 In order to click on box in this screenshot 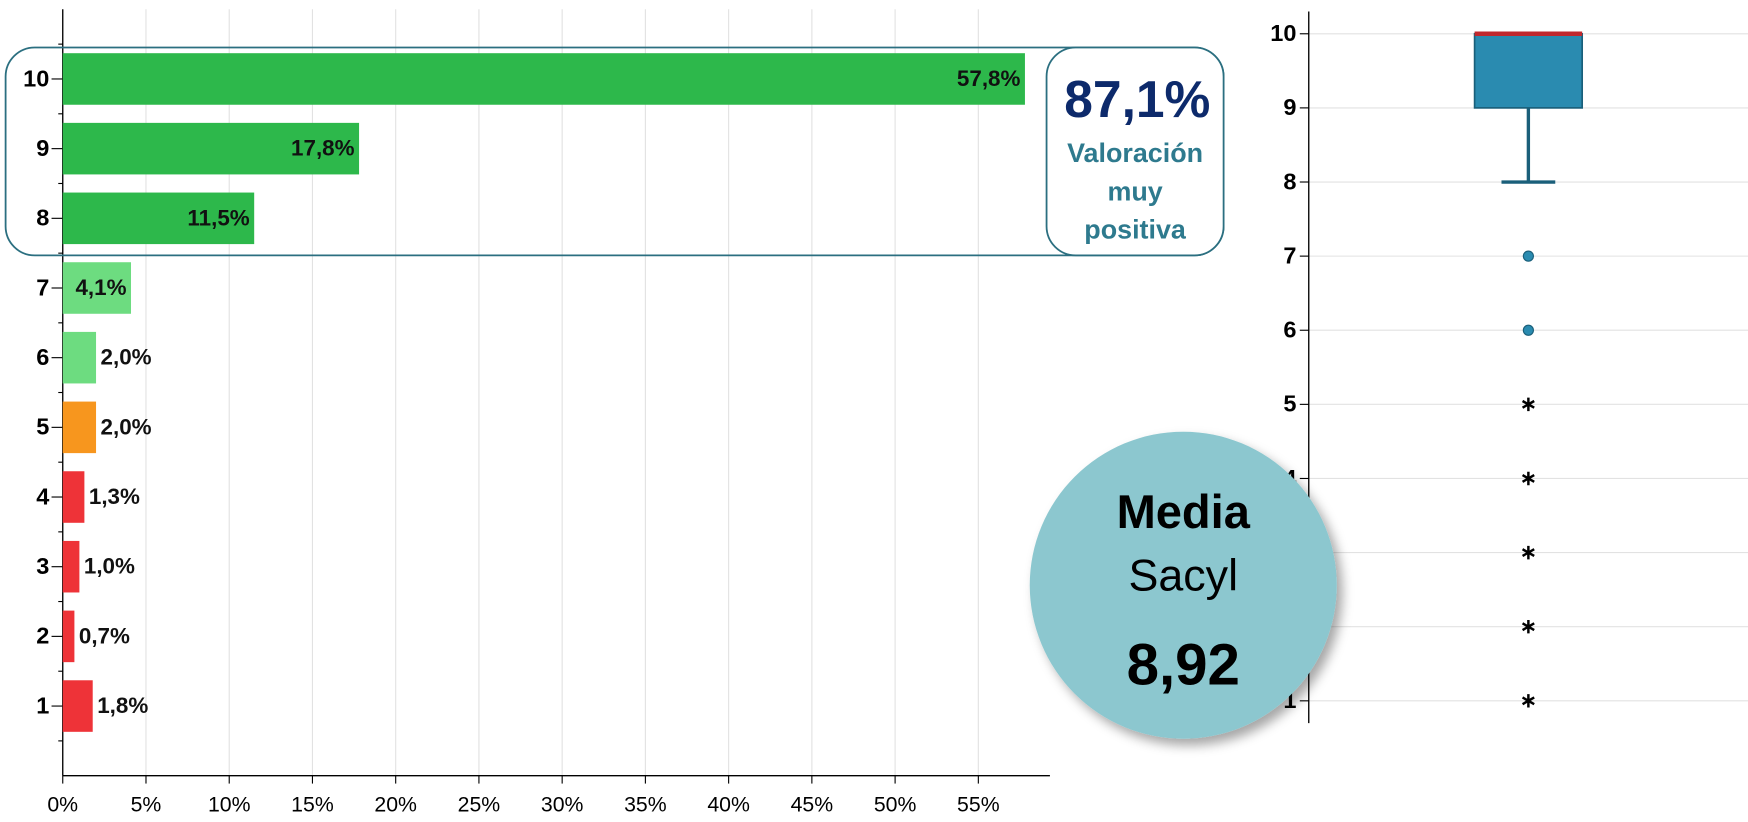, I will do `click(1528, 70)`.